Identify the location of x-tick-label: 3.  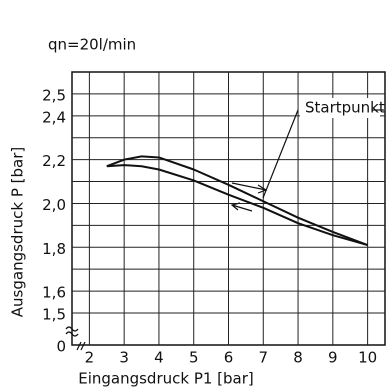
(124, 358).